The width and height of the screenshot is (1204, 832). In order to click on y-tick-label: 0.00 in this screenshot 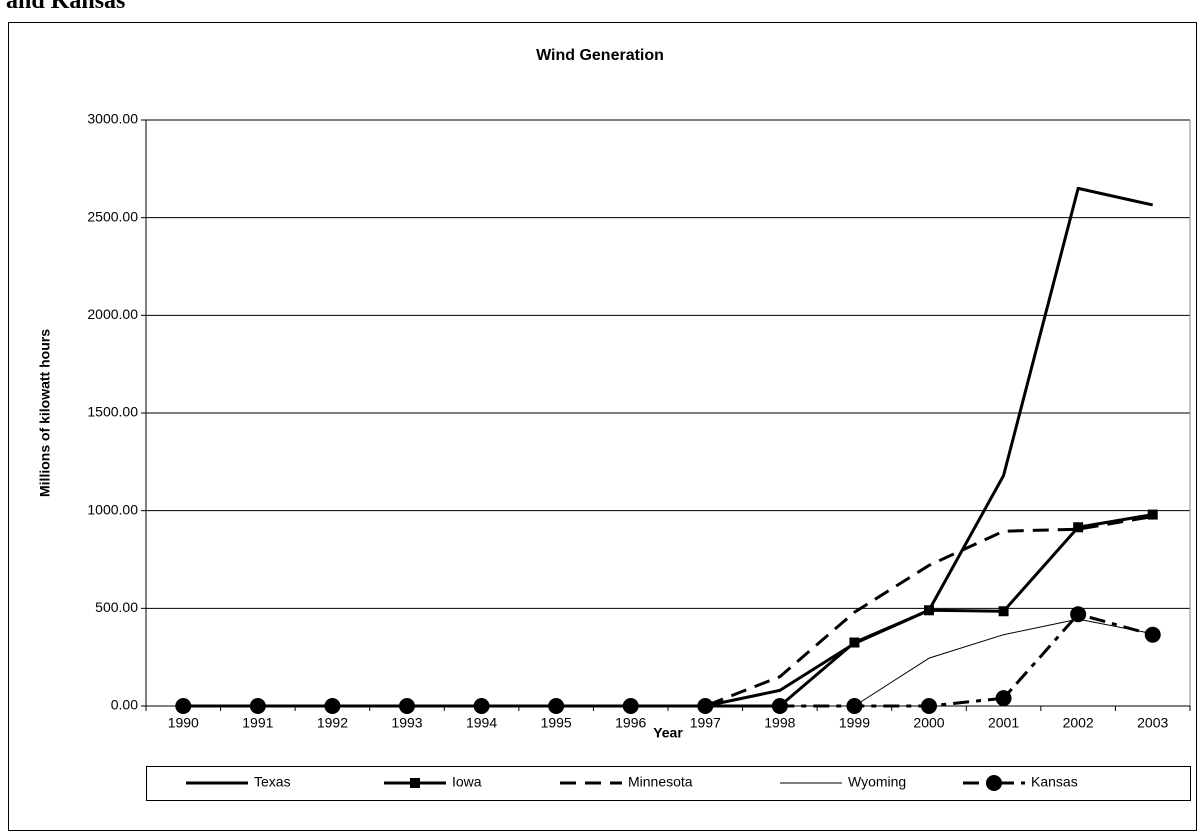, I will do `click(124, 705)`.